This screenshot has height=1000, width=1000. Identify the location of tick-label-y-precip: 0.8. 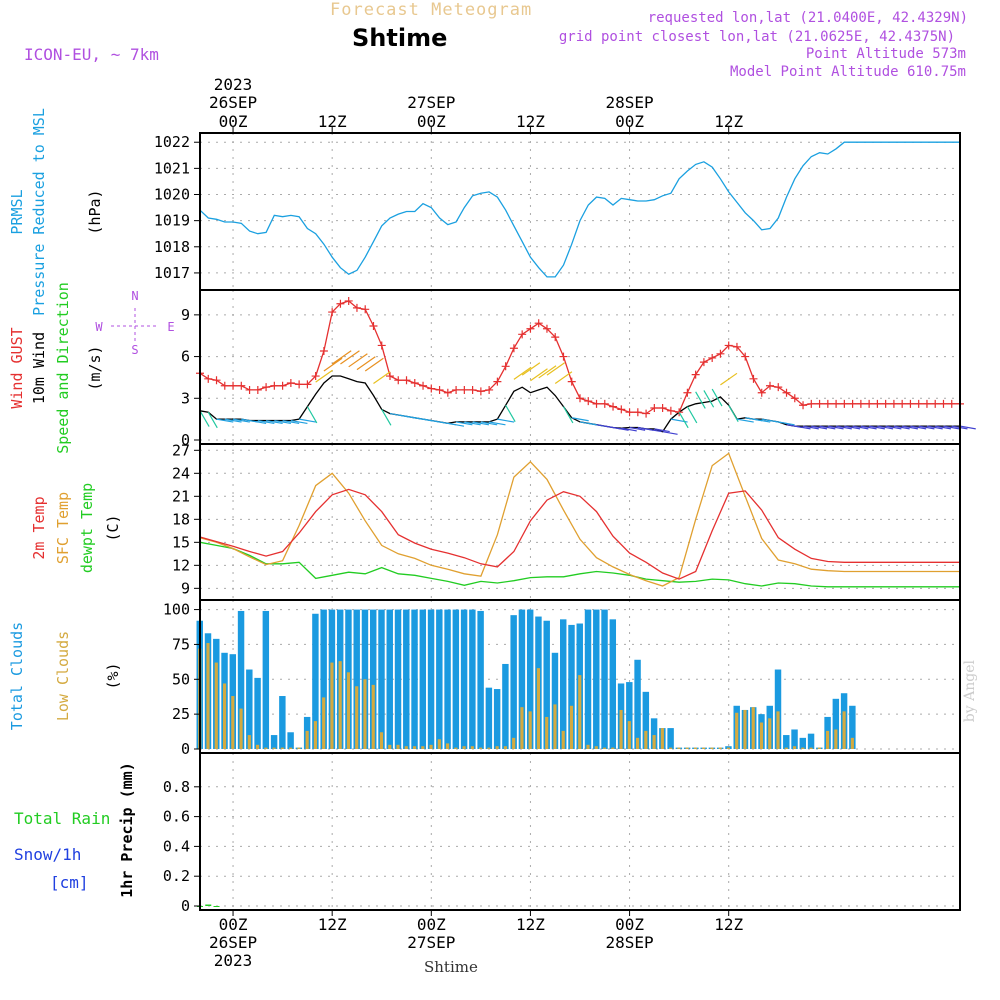
(176, 787).